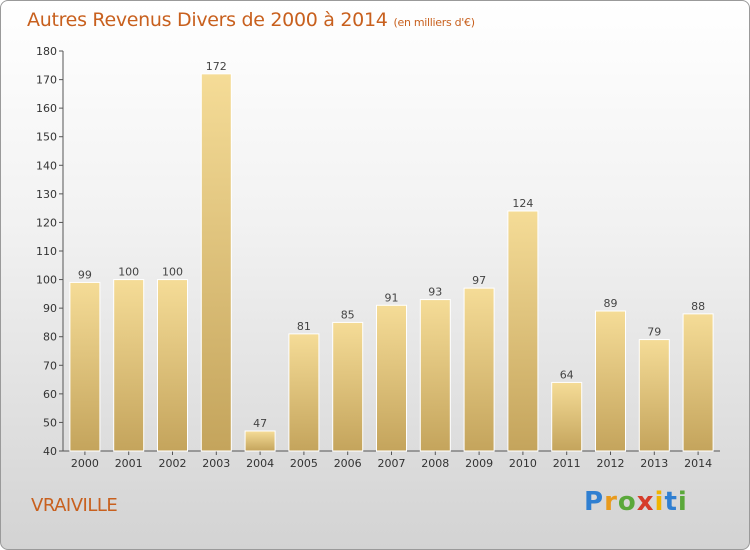  I want to click on data-label: 172, so click(216, 66).